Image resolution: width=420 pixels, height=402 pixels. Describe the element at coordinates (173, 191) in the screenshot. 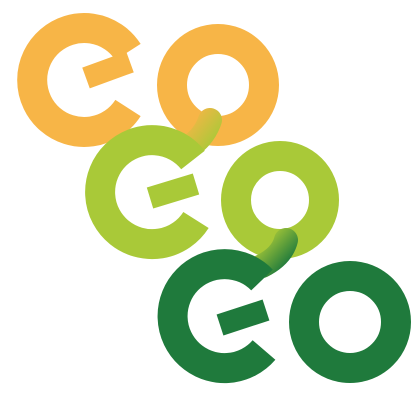

I see `letter-g-row-2-bar` at that location.